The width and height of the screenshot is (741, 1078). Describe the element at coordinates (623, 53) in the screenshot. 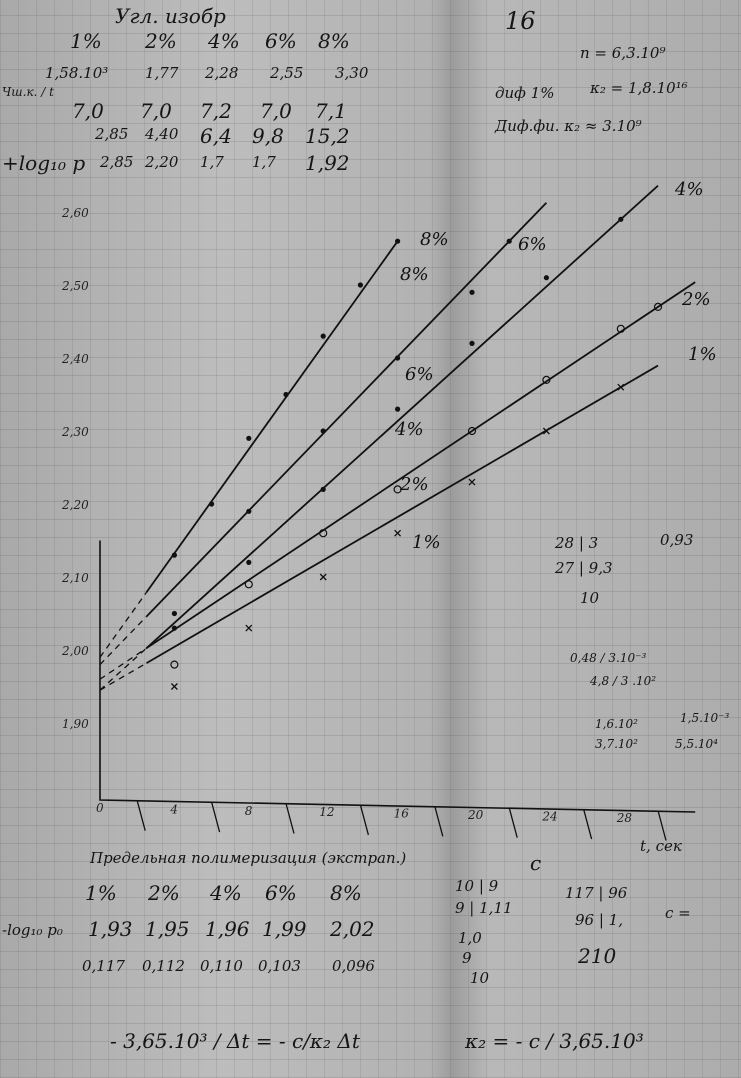

I see `note-n: n = 6,3.10⁹` at that location.